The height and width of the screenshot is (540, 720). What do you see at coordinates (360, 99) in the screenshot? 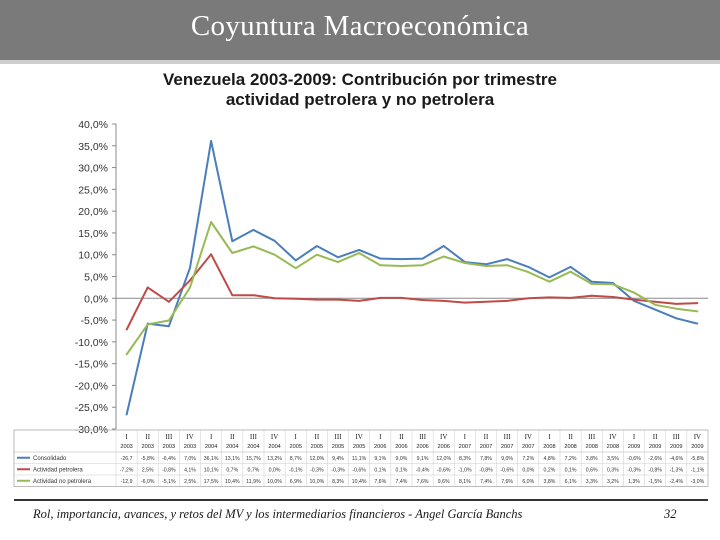
I see `chart-title-line-2: actividad petrolera y no petrolera` at bounding box center [360, 99].